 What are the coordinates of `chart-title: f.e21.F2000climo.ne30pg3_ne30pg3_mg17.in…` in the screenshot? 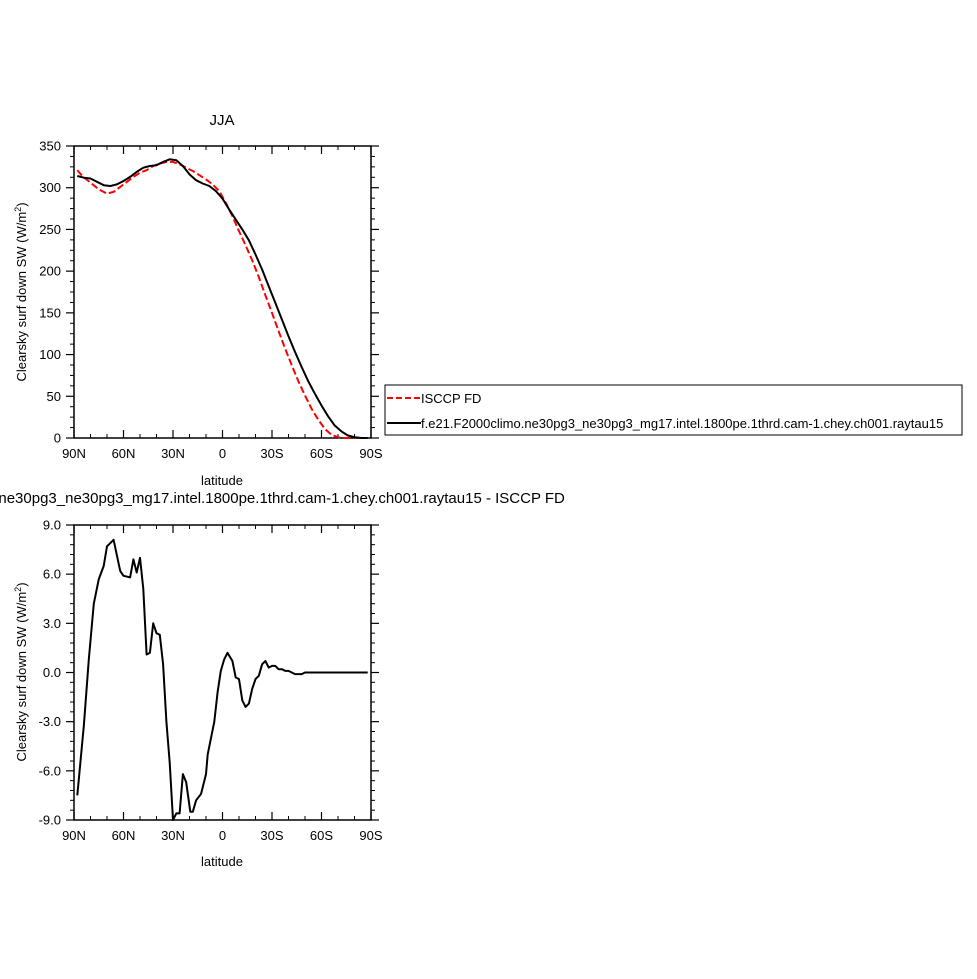 It's located at (282, 498).